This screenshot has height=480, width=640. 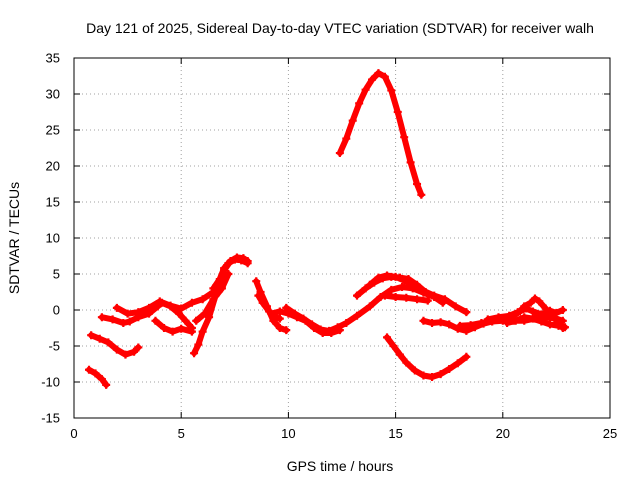 I want to click on x-tick-labels: 0 5 10 15 20 25, so click(x=343, y=433).